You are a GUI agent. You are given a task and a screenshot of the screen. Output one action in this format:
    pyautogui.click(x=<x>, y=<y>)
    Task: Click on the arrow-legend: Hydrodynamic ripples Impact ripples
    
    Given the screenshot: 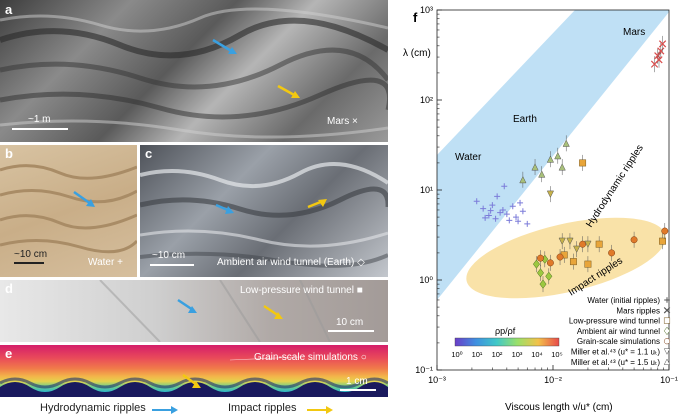 What is the action you would take?
    pyautogui.click(x=210, y=409)
    